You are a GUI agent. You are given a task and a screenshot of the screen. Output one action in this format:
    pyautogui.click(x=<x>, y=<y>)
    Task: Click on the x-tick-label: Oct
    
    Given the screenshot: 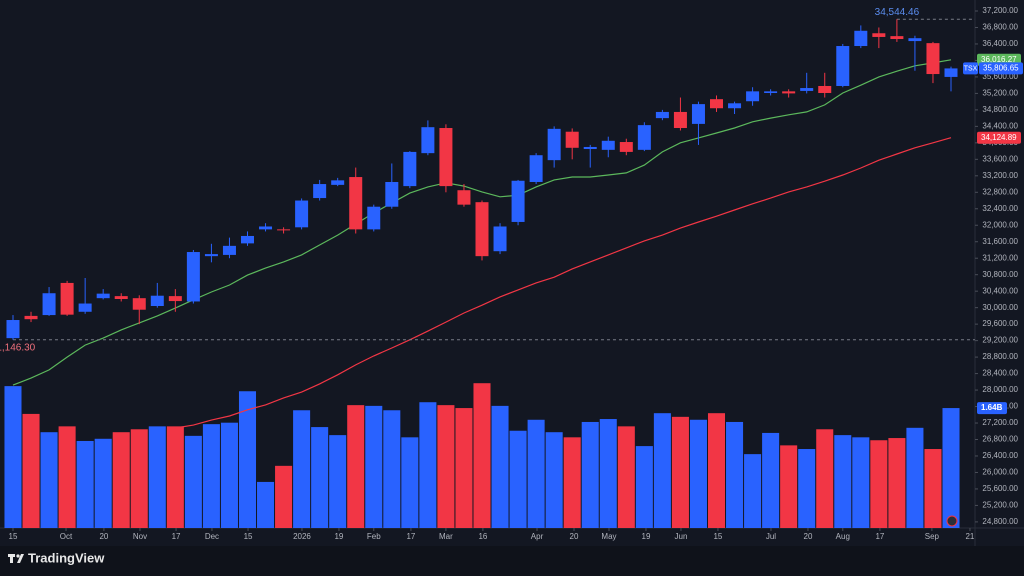 What is the action you would take?
    pyautogui.click(x=66, y=536)
    